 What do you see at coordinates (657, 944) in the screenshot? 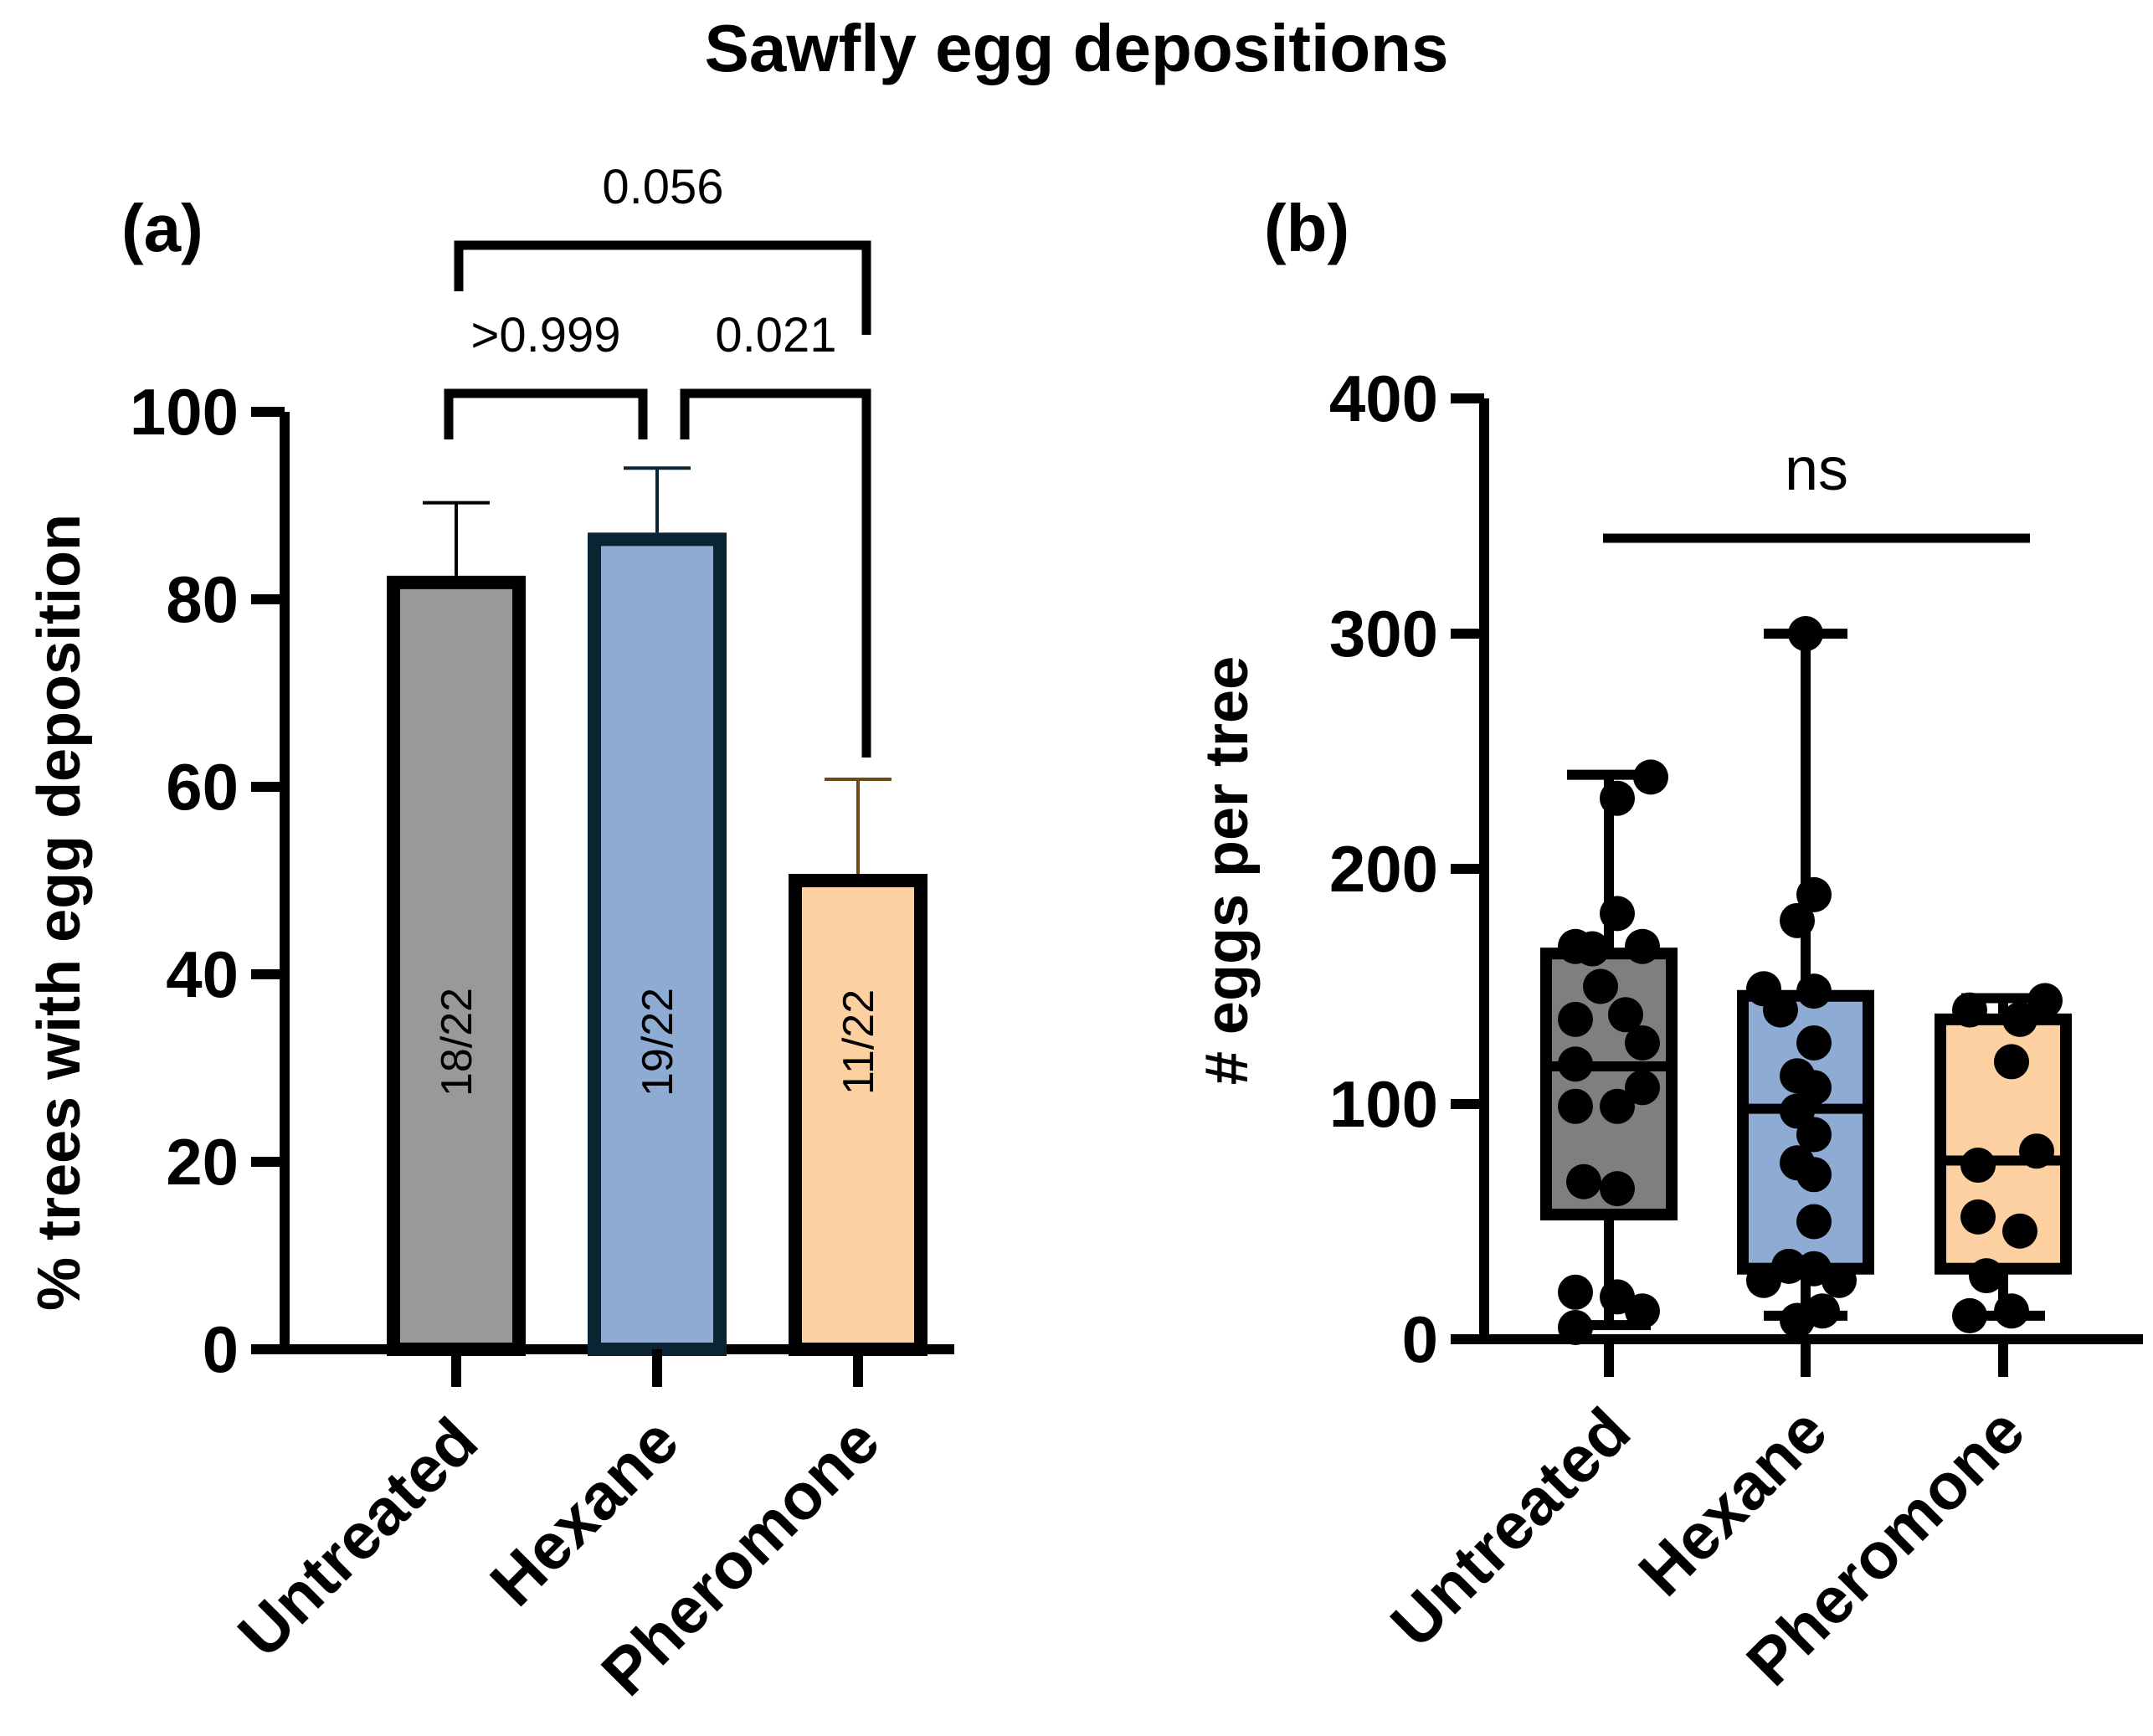
I see `bar-hexane` at bounding box center [657, 944].